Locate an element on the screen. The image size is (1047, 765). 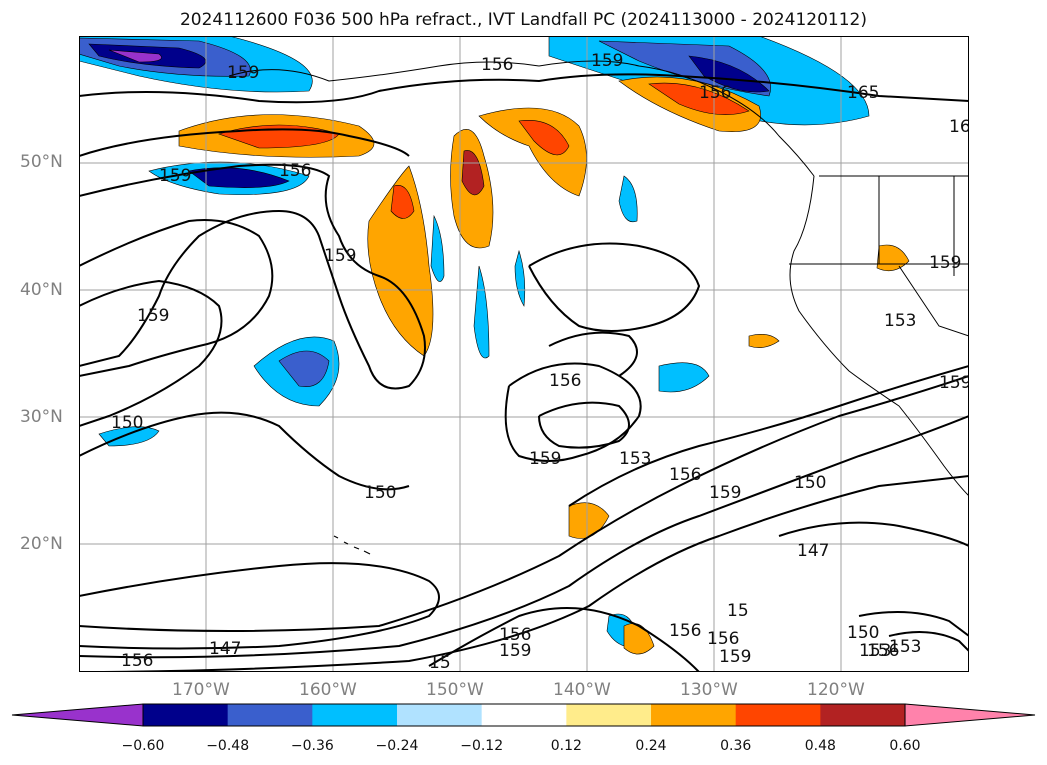
shading-pos-central-plume is located at coordinates (400, 261).